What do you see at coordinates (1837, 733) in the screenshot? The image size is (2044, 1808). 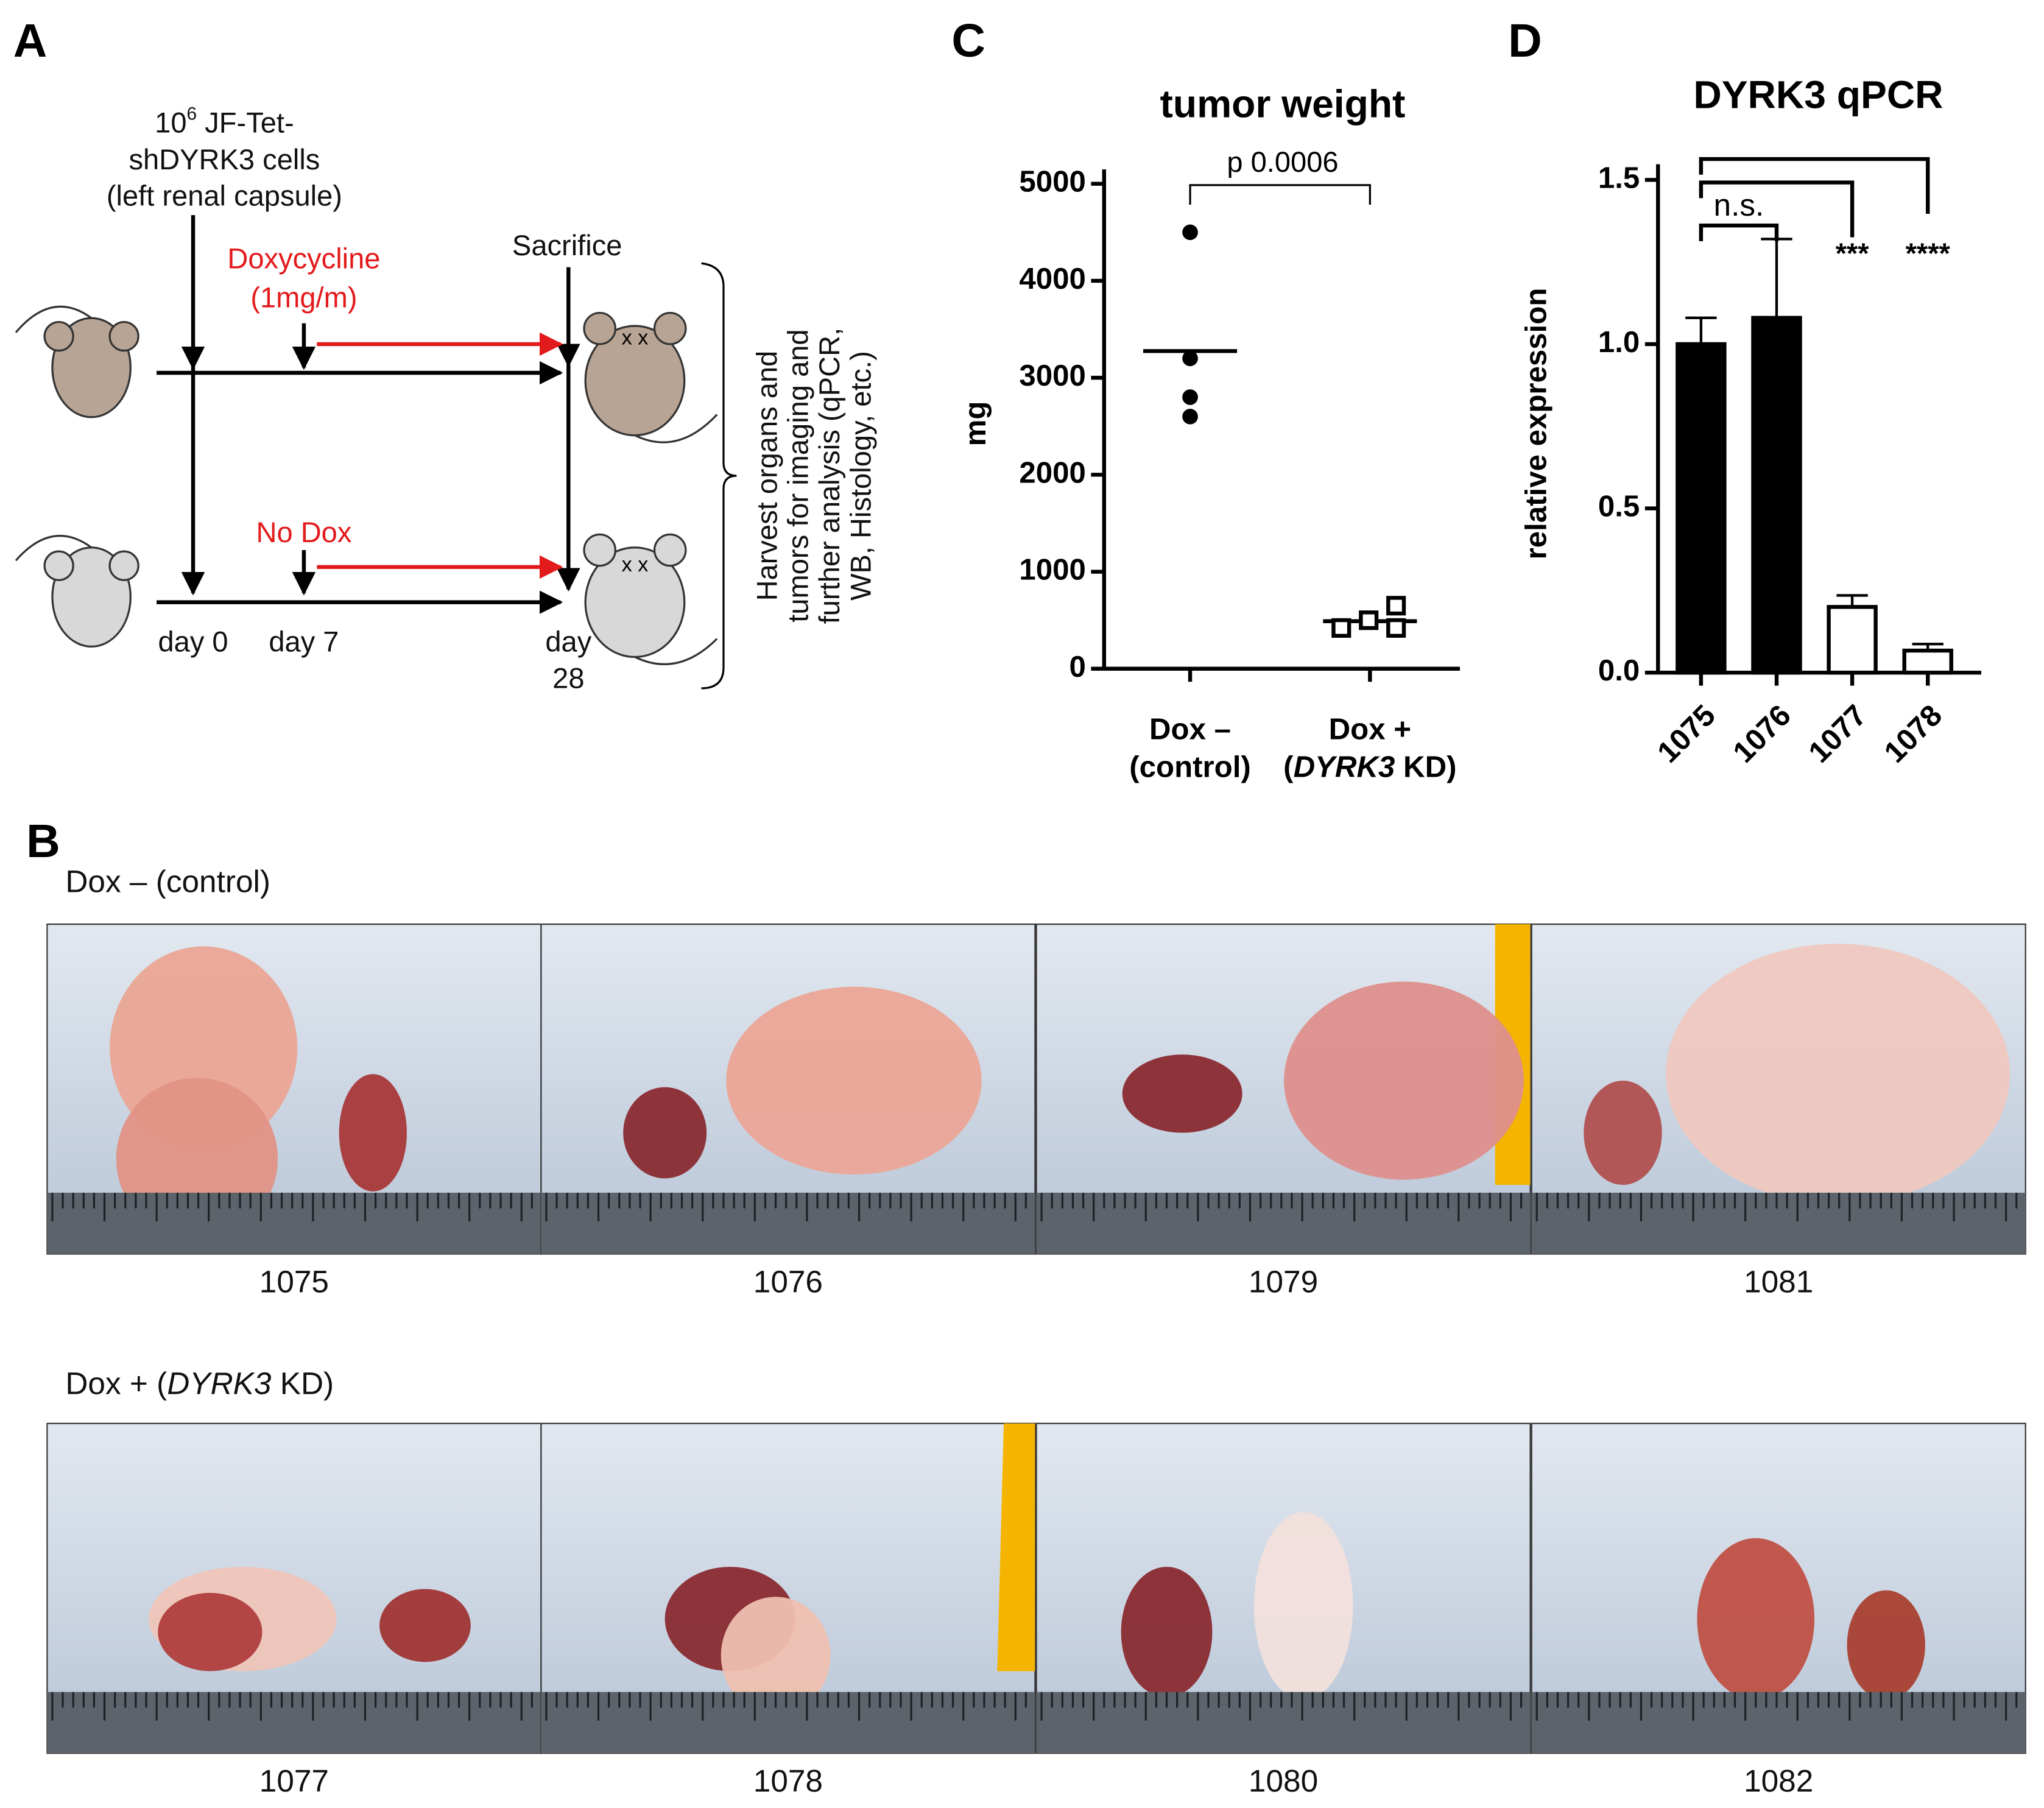 I see `x-tick-label: 1077` at bounding box center [1837, 733].